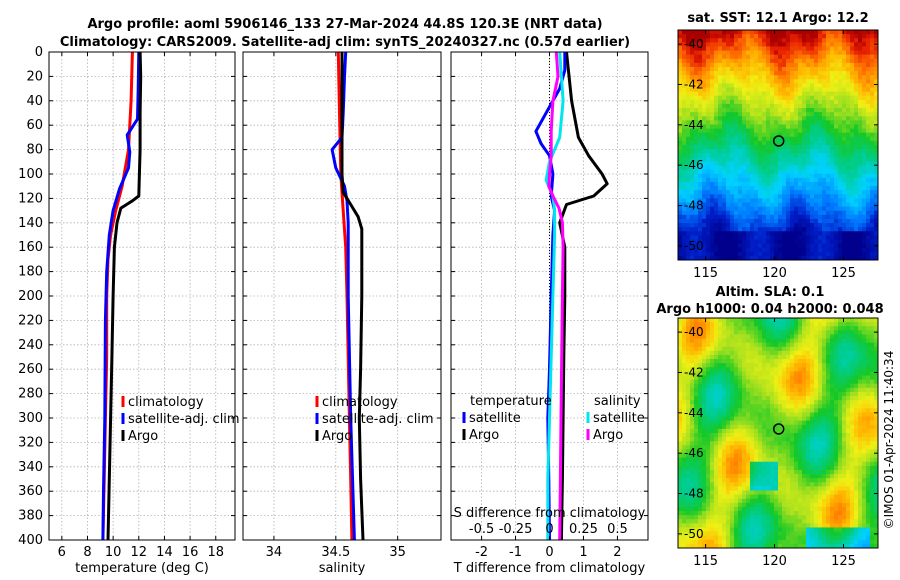 The width and height of the screenshot is (900, 580). I want to click on depth-tick-label: 40, so click(34, 101).